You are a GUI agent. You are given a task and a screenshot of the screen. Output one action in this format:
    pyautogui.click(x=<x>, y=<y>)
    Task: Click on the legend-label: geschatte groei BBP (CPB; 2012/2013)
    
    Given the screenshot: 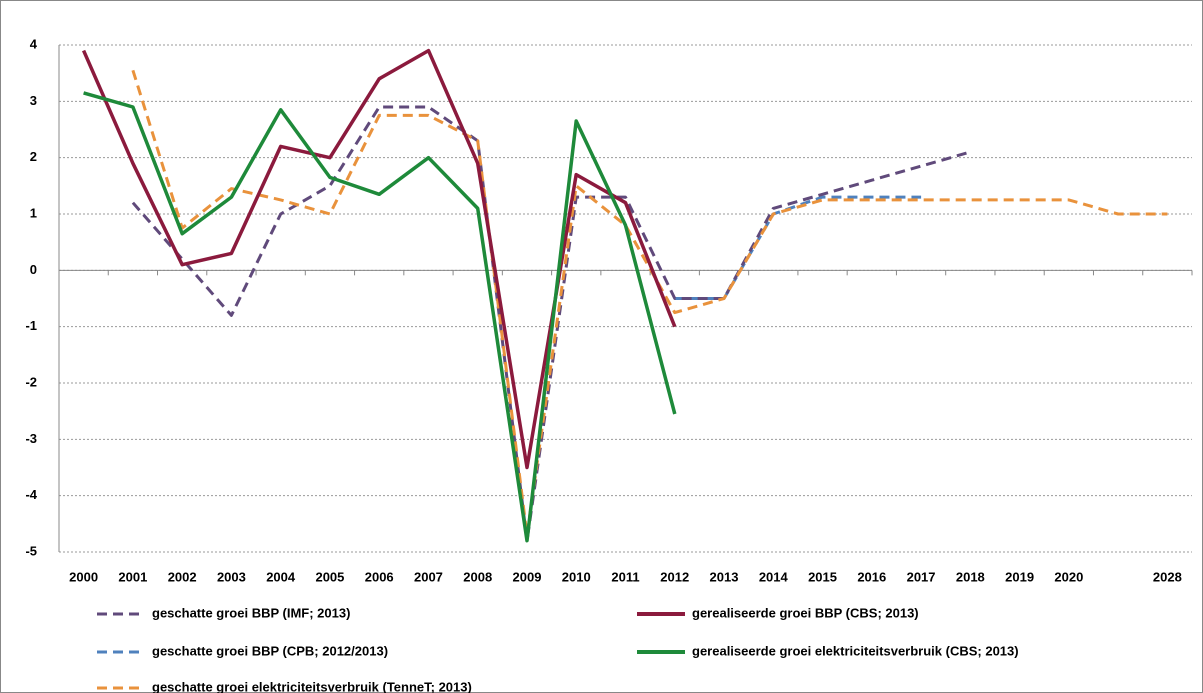 What is the action you would take?
    pyautogui.click(x=270, y=650)
    